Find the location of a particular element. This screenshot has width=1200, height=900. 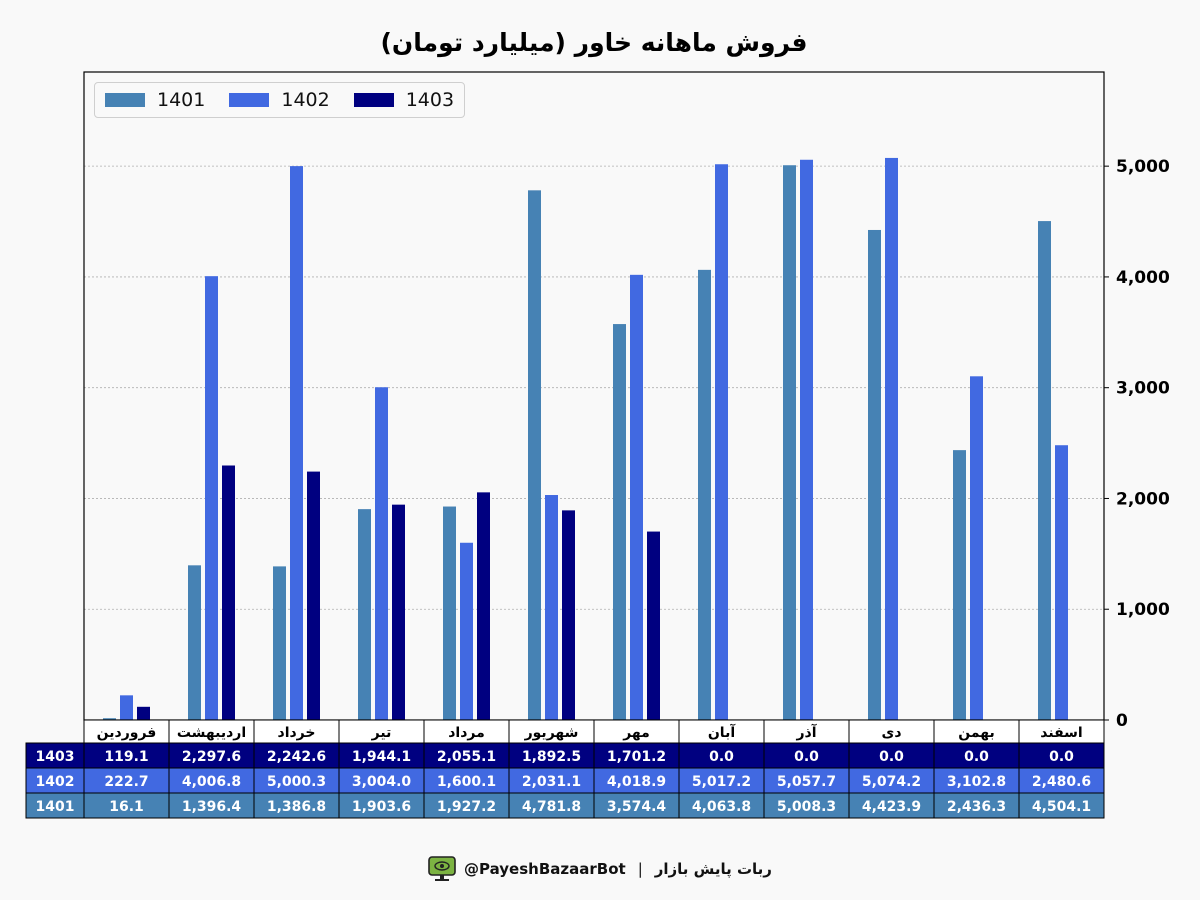

data-label-1402-8: 5,057.7 is located at coordinates (806, 782).